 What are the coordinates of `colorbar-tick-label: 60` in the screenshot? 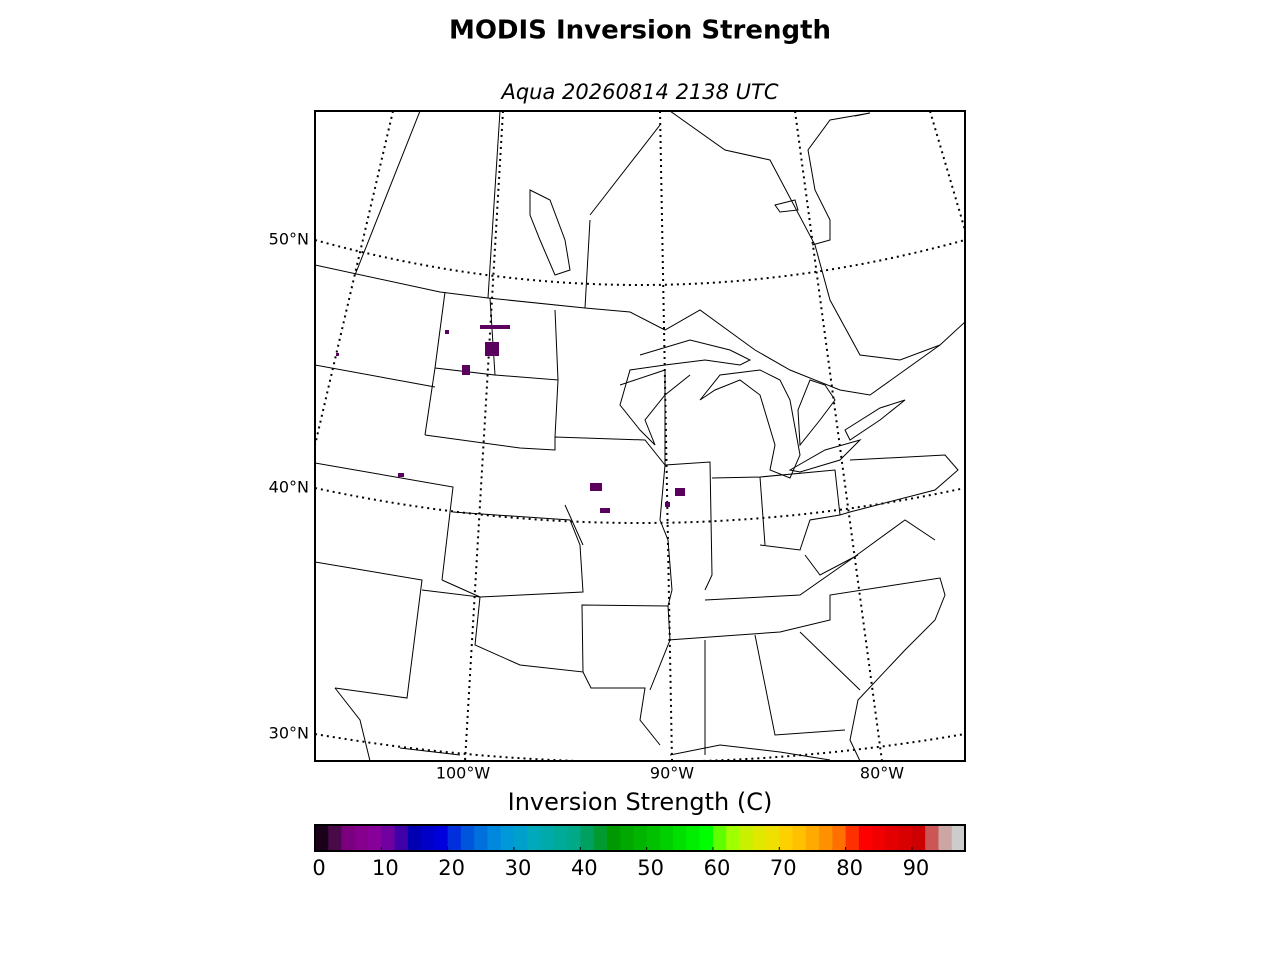 It's located at (717, 868).